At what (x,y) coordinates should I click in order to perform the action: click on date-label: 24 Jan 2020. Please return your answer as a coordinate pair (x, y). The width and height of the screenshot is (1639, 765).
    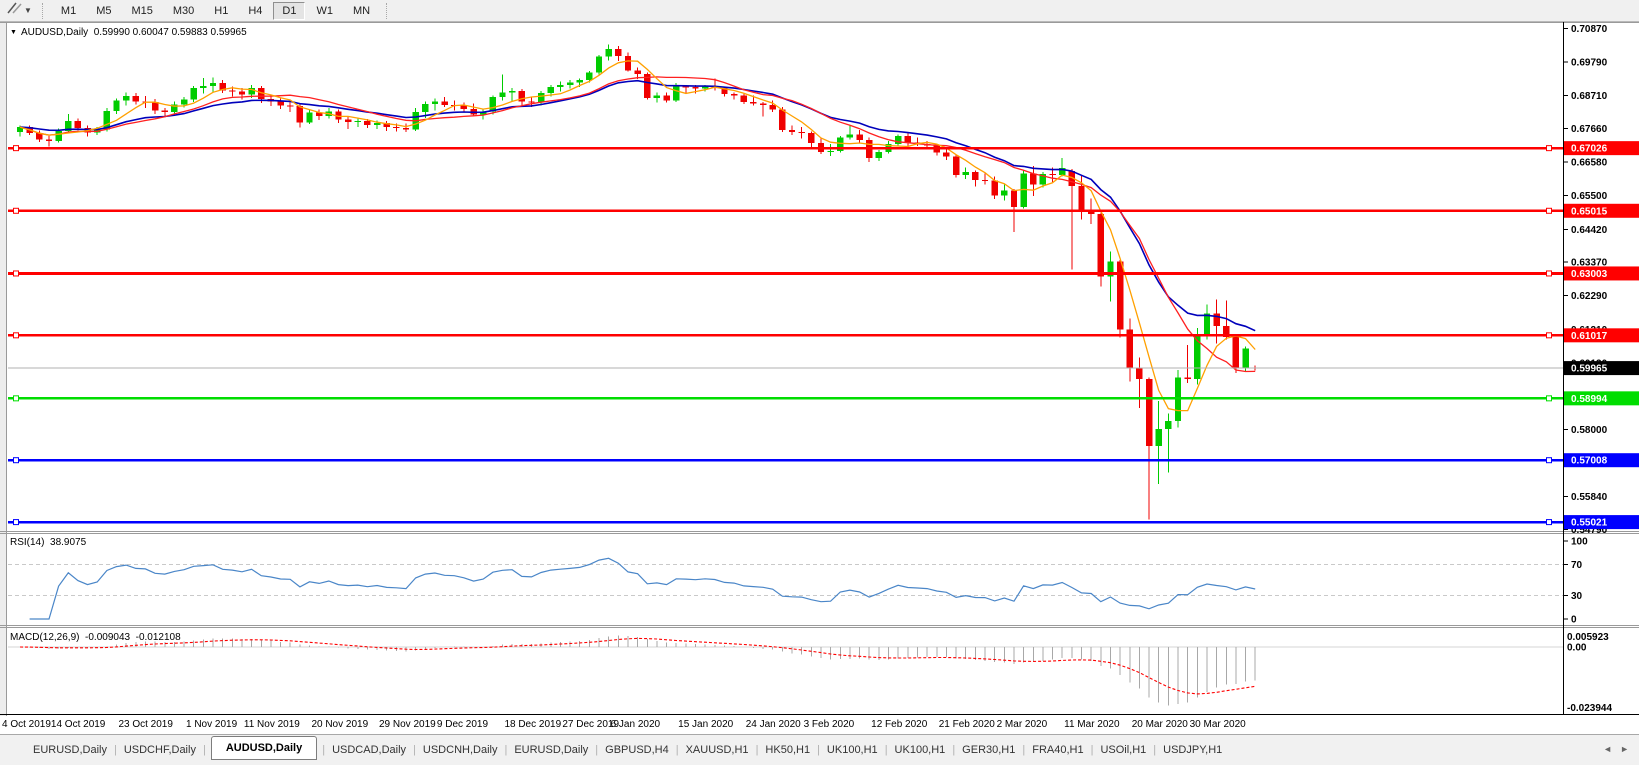
    Looking at the image, I should click on (773, 724).